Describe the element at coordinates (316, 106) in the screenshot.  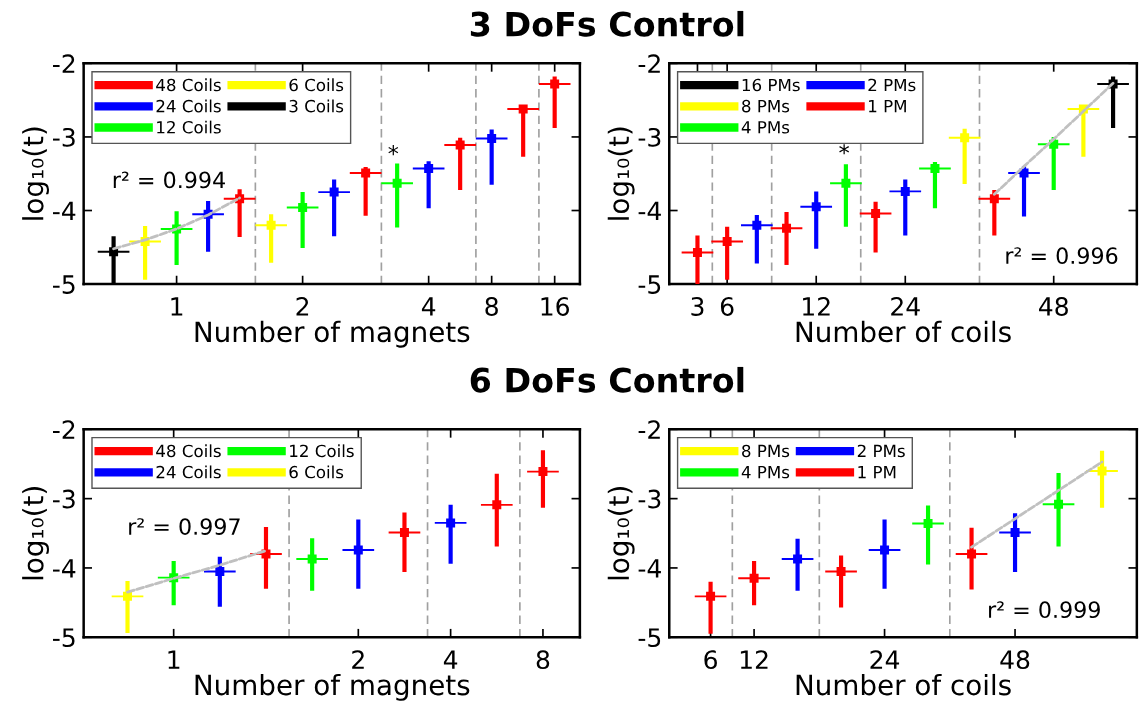
I see `legend-label: 3 Coils` at that location.